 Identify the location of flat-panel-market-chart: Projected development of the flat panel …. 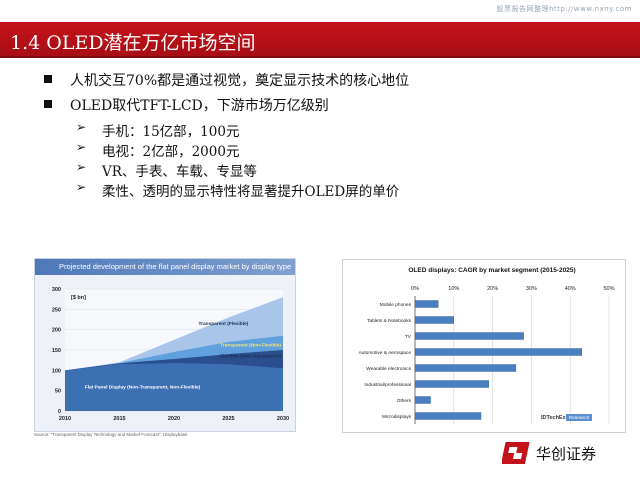
(165, 345).